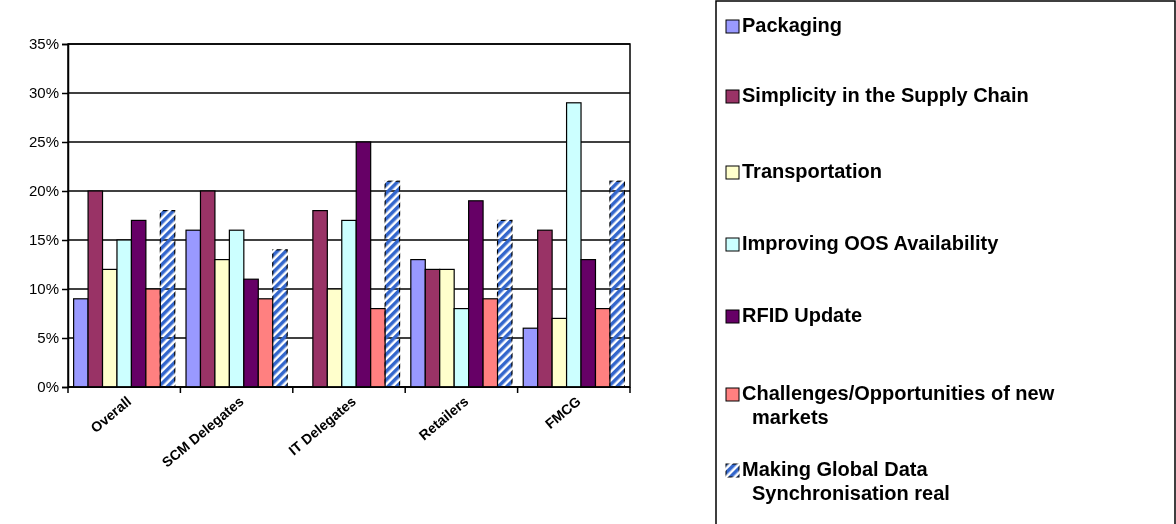 This screenshot has height=524, width=1176. Describe the element at coordinates (43, 93) in the screenshot. I see `y-tick-label: 30%` at that location.